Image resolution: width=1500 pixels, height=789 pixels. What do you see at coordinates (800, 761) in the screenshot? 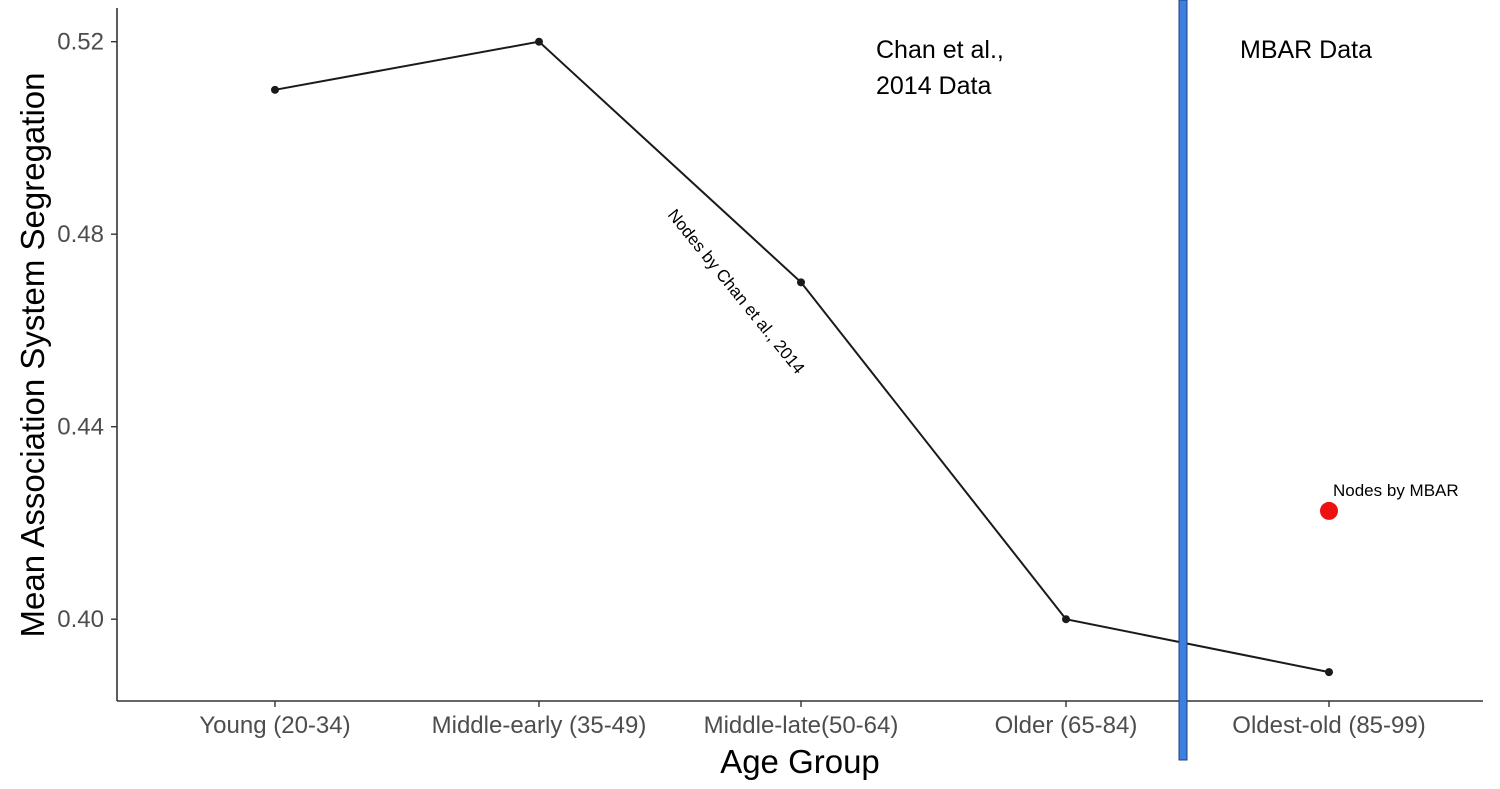
I see `x-axis-title: Age Group` at bounding box center [800, 761].